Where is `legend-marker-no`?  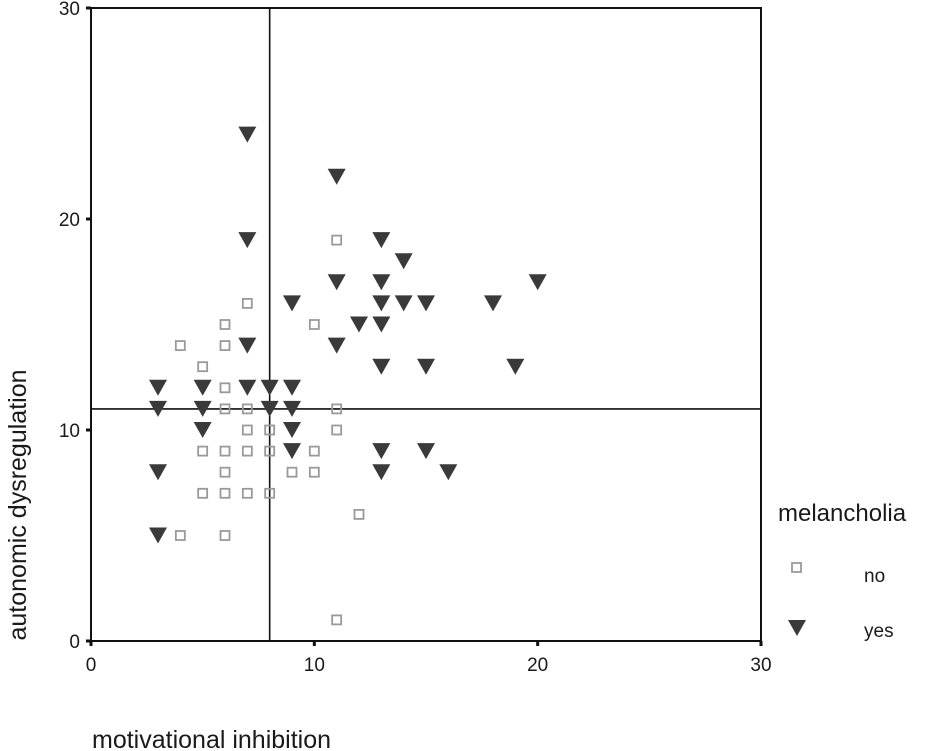
legend-marker-no is located at coordinates (796, 567).